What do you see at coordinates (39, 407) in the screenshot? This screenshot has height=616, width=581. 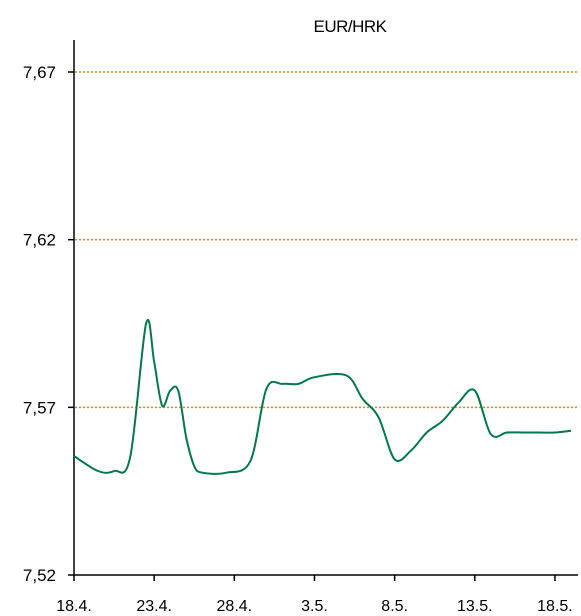 I see `y-tick-label: 7,57` at bounding box center [39, 407].